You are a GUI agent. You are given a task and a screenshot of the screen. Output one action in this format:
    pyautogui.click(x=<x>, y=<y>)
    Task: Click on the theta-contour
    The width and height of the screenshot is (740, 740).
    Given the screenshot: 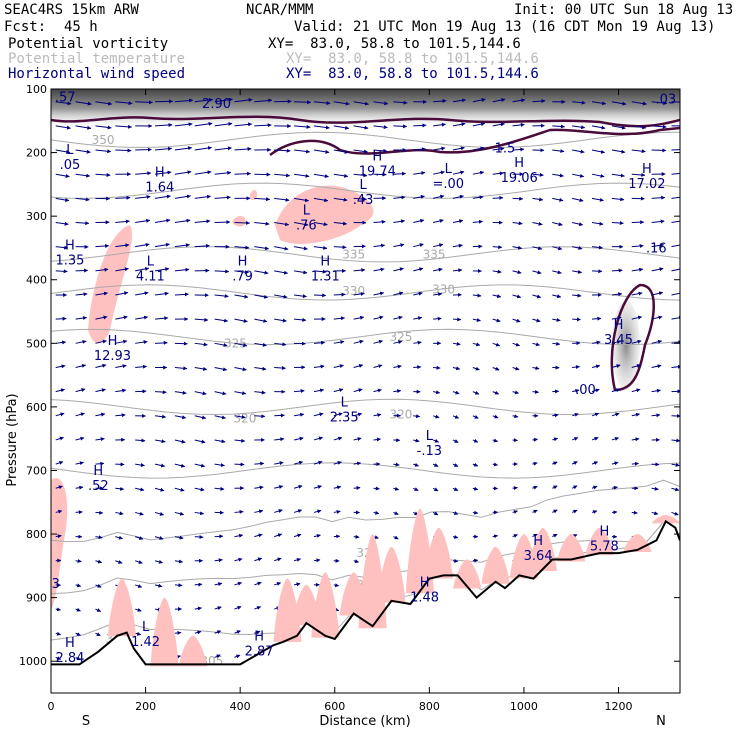 What is the action you would take?
    pyautogui.click(x=365, y=254)
    